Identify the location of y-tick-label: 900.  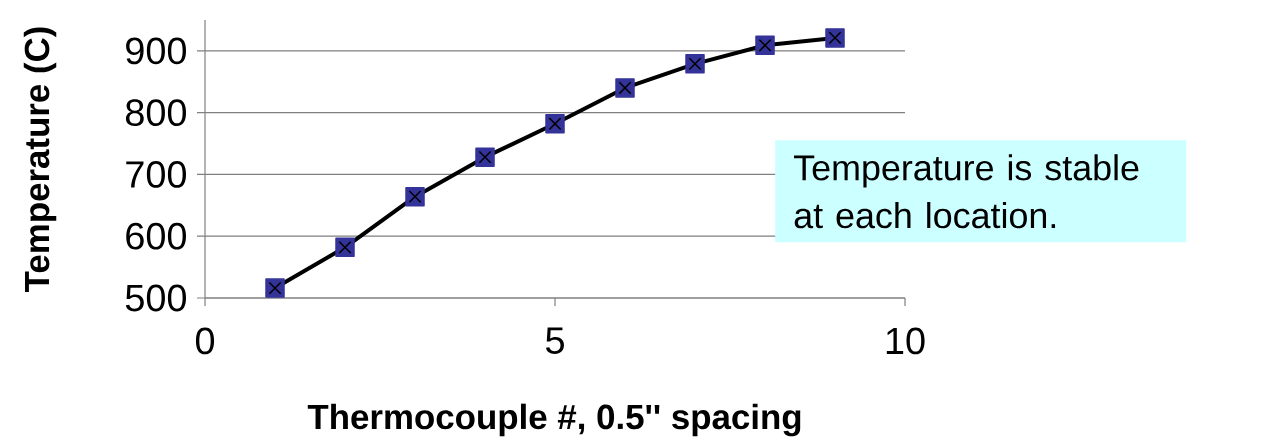
(156, 51).